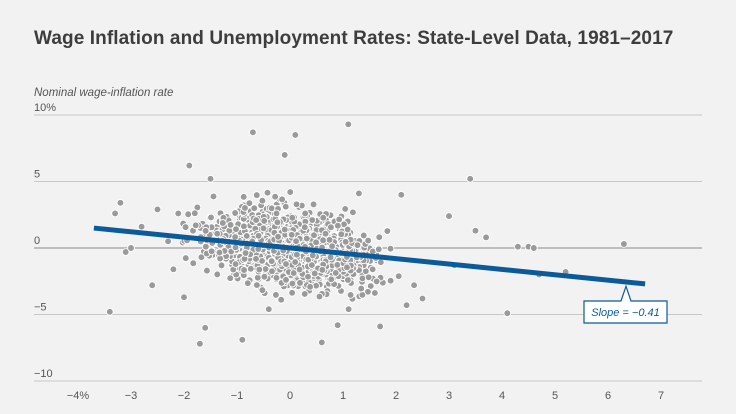 The width and height of the screenshot is (736, 414). I want to click on y-axis-label: Nominal wage-inflation rate, so click(103, 93).